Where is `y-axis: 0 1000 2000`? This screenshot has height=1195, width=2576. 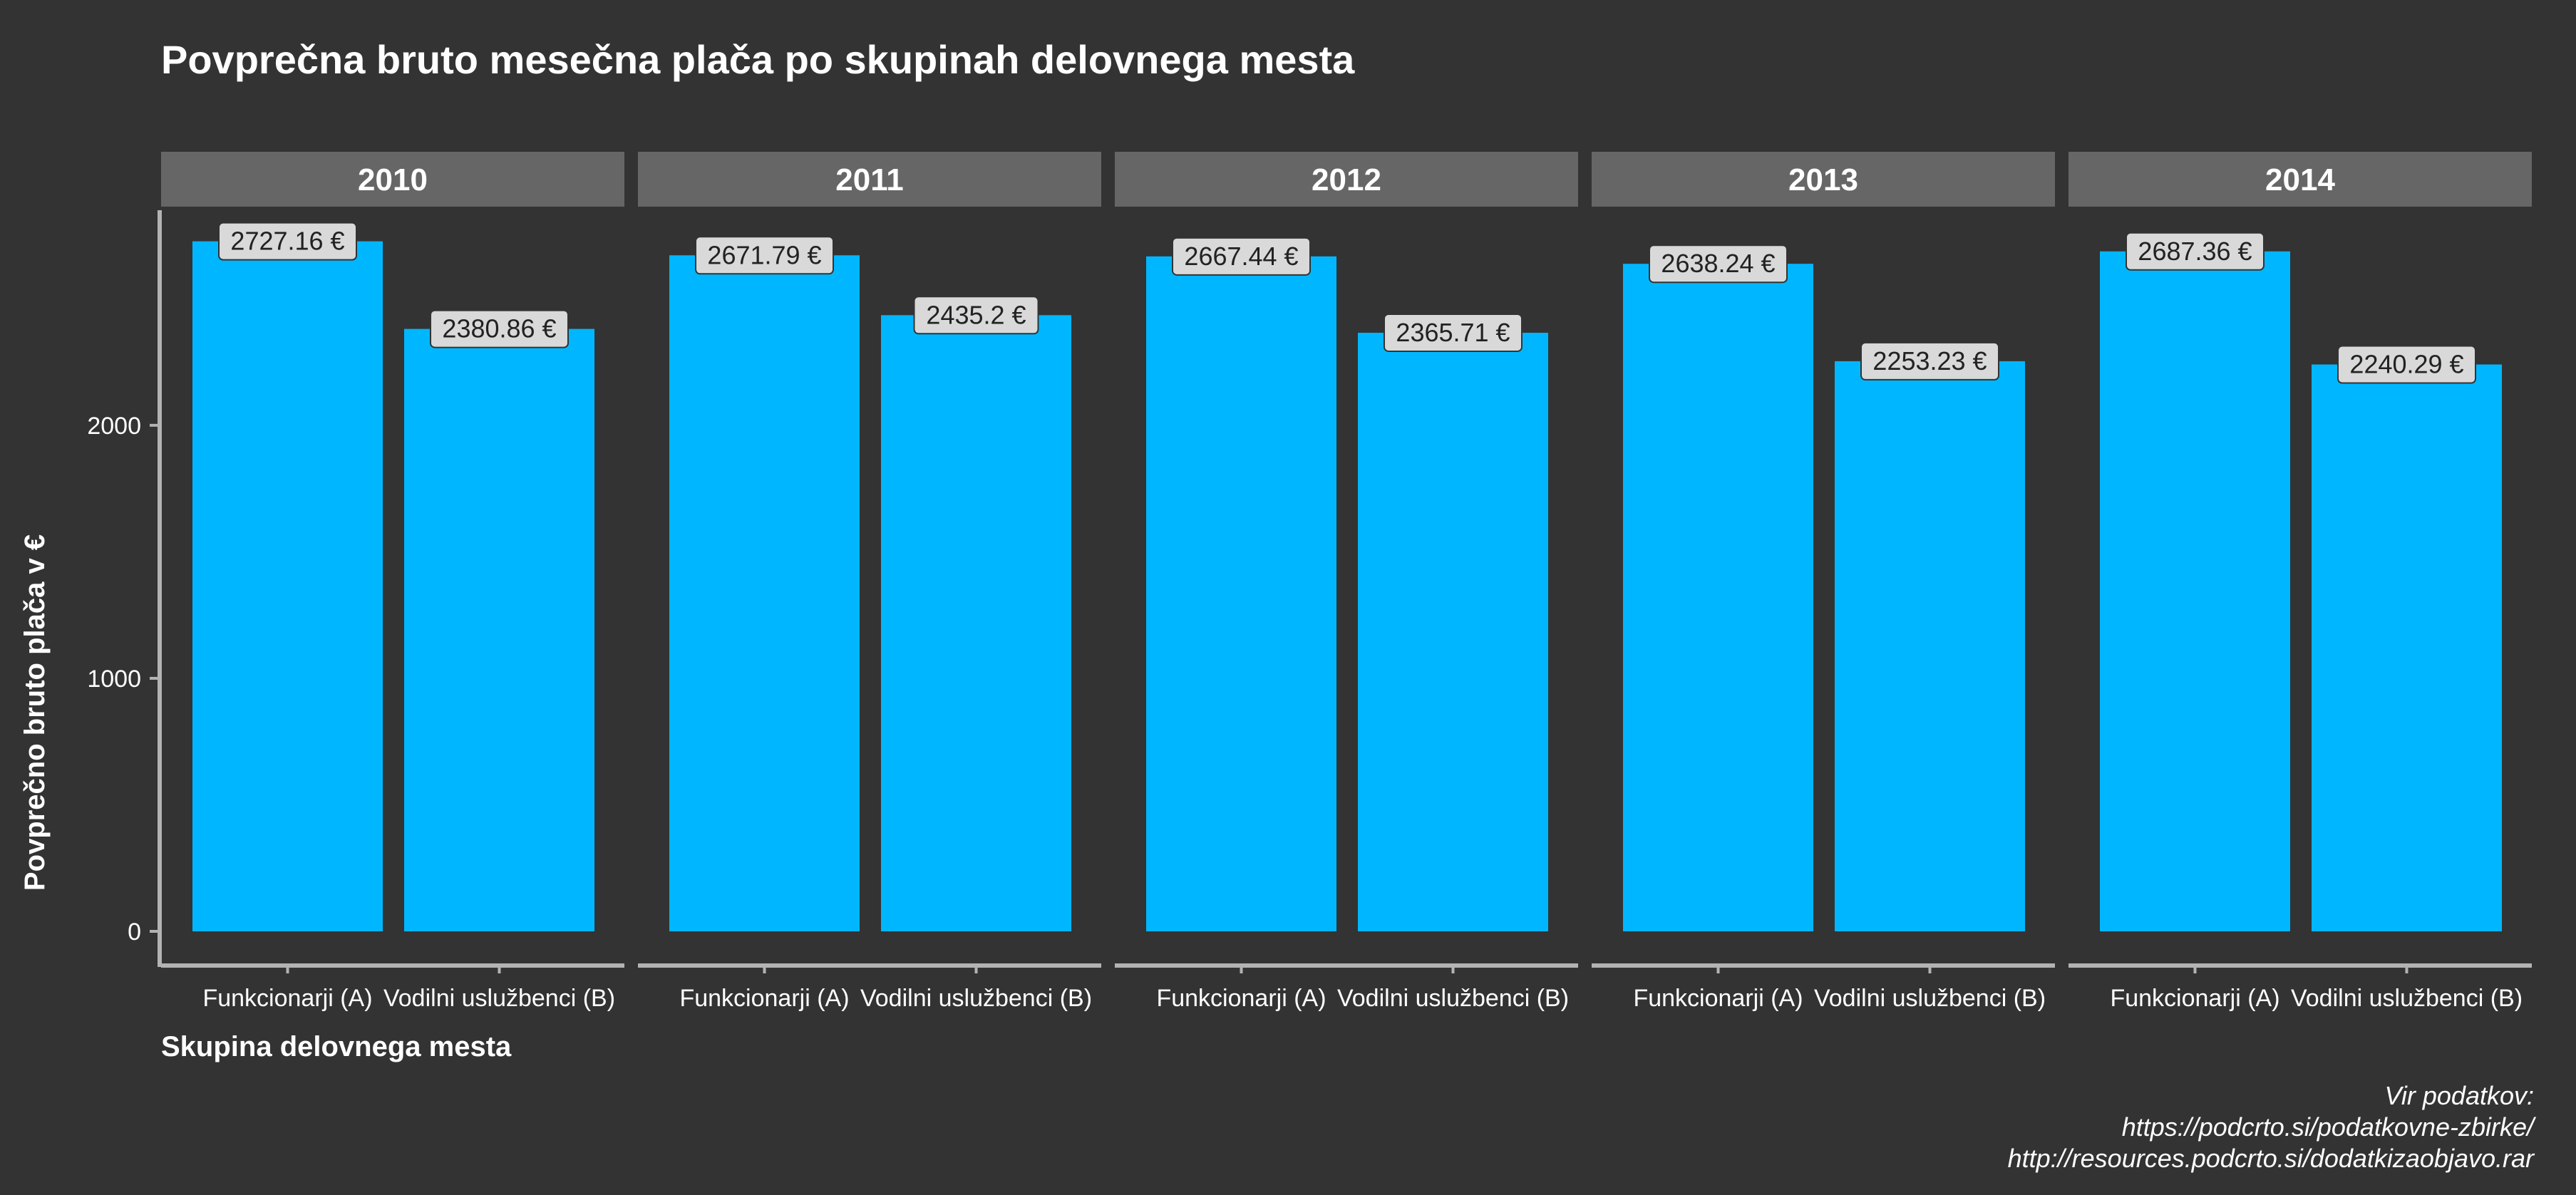 y-axis: 0 1000 2000 is located at coordinates (124, 588).